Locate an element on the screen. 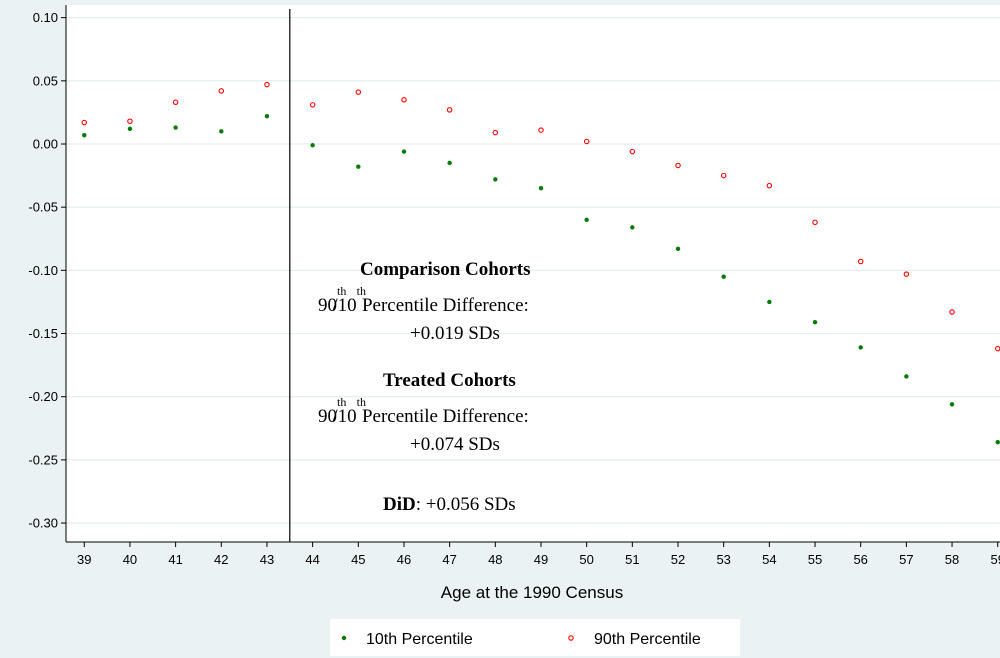  x-tick-label: 57 is located at coordinates (906, 559).